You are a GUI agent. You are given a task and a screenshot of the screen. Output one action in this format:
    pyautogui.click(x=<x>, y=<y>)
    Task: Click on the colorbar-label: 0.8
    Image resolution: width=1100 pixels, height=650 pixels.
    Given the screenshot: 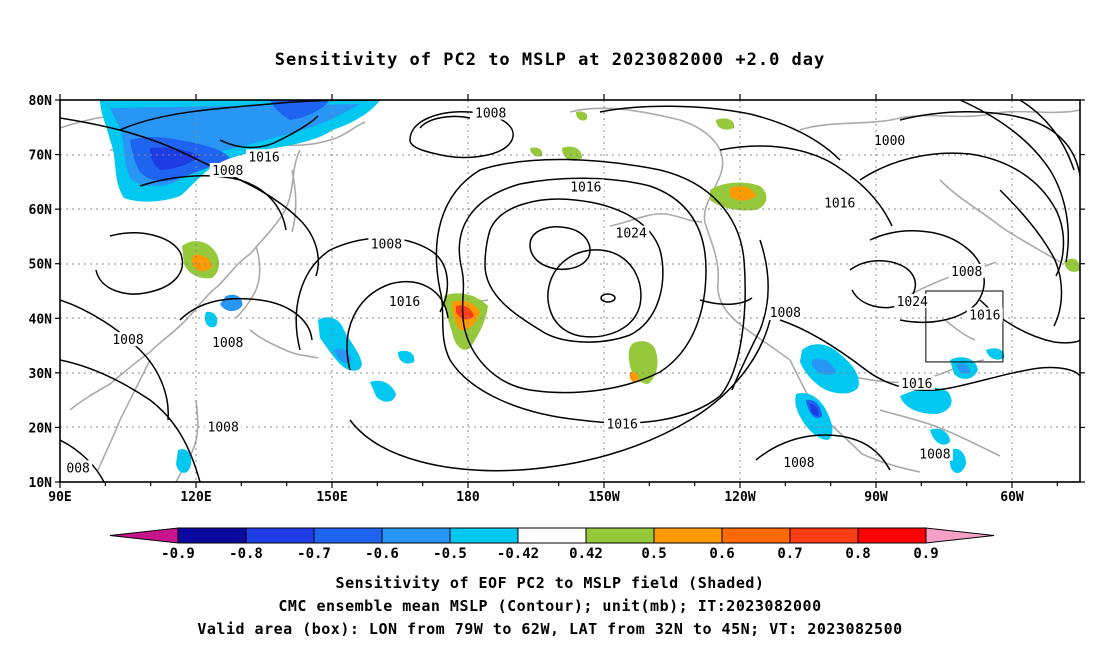 What is the action you would take?
    pyautogui.click(x=857, y=554)
    